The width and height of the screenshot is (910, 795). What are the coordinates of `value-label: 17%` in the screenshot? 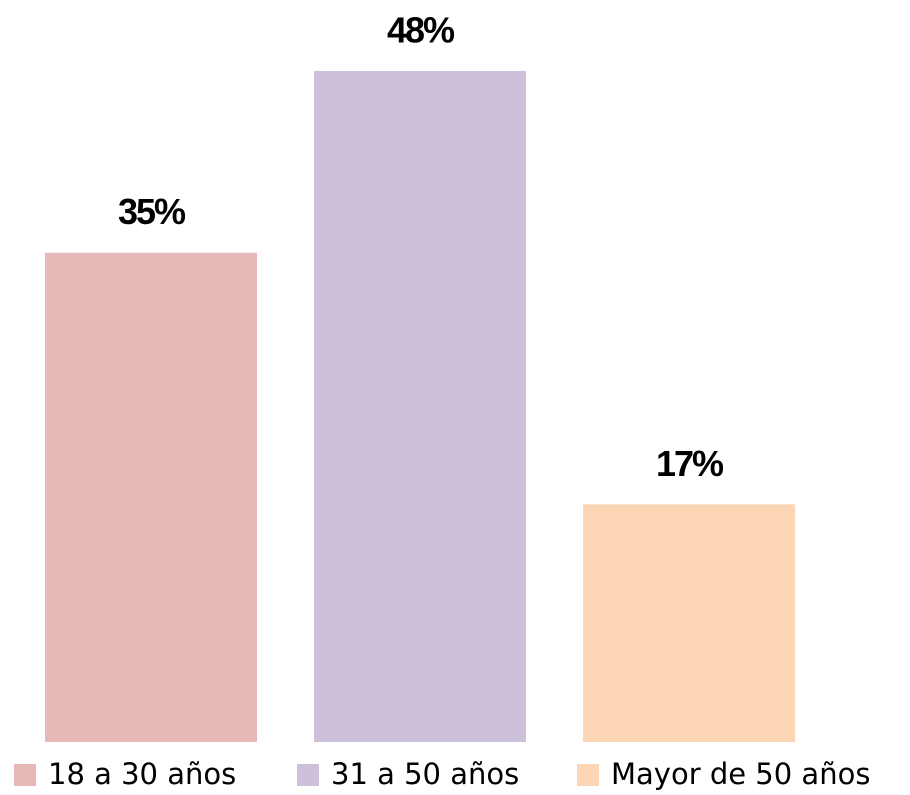 It's located at (690, 463).